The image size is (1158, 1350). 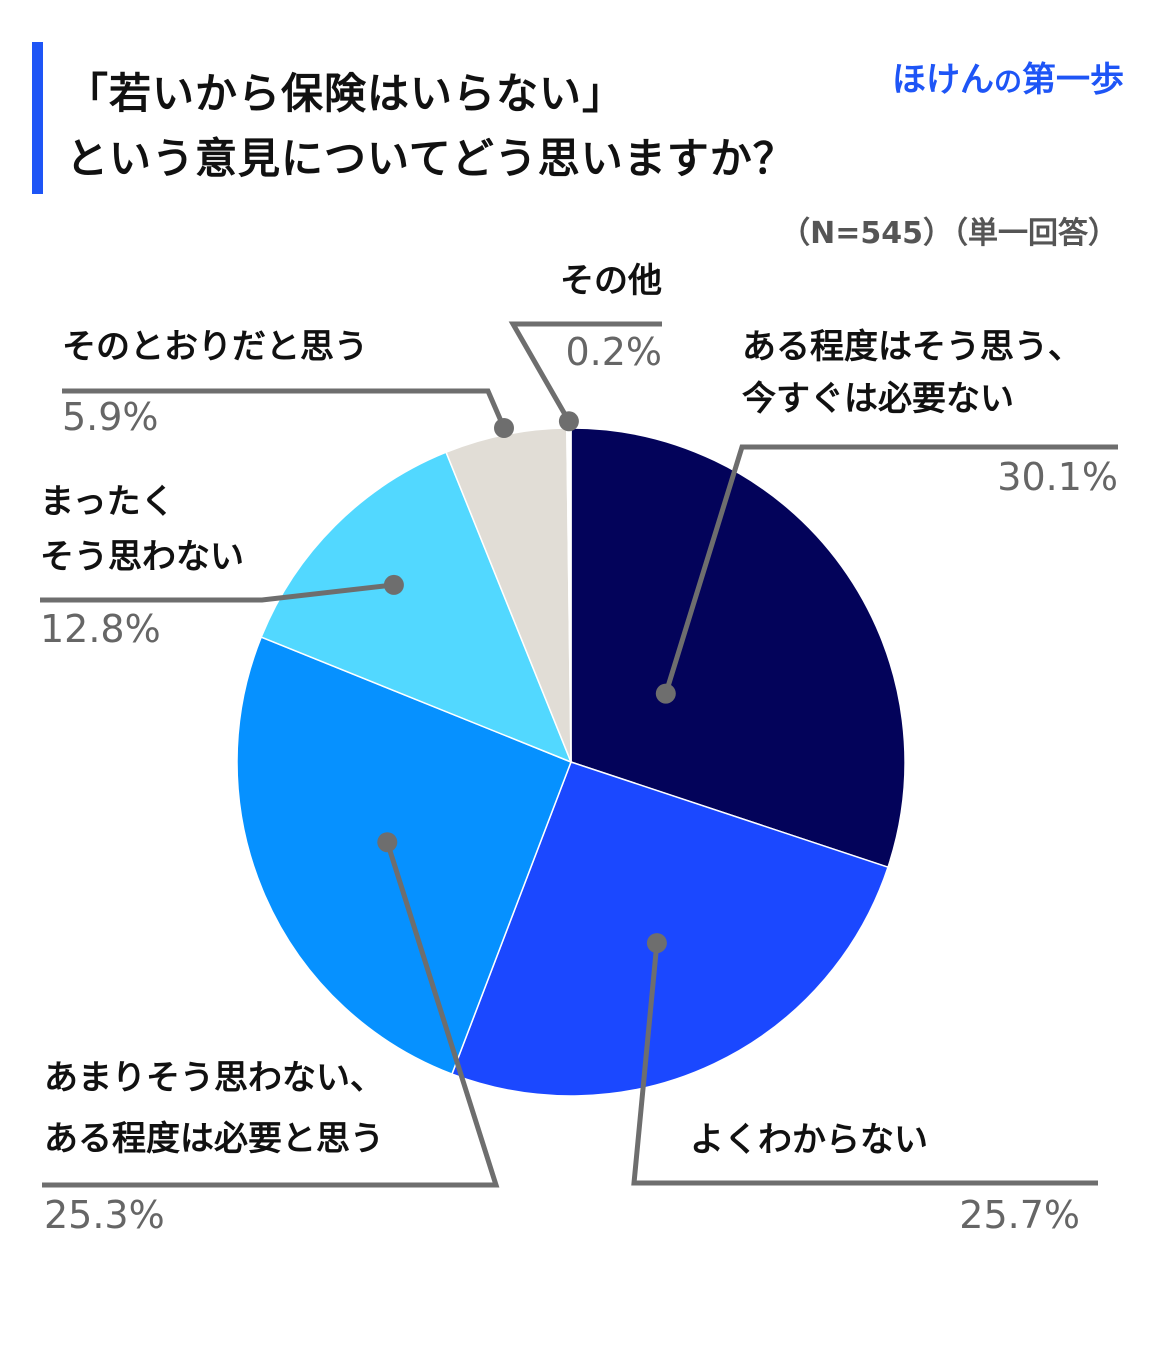 What do you see at coordinates (214, 1078) in the screenshot?
I see `slice-label-somewhat-disagree-line-1: あまりそう思わない、` at bounding box center [214, 1078].